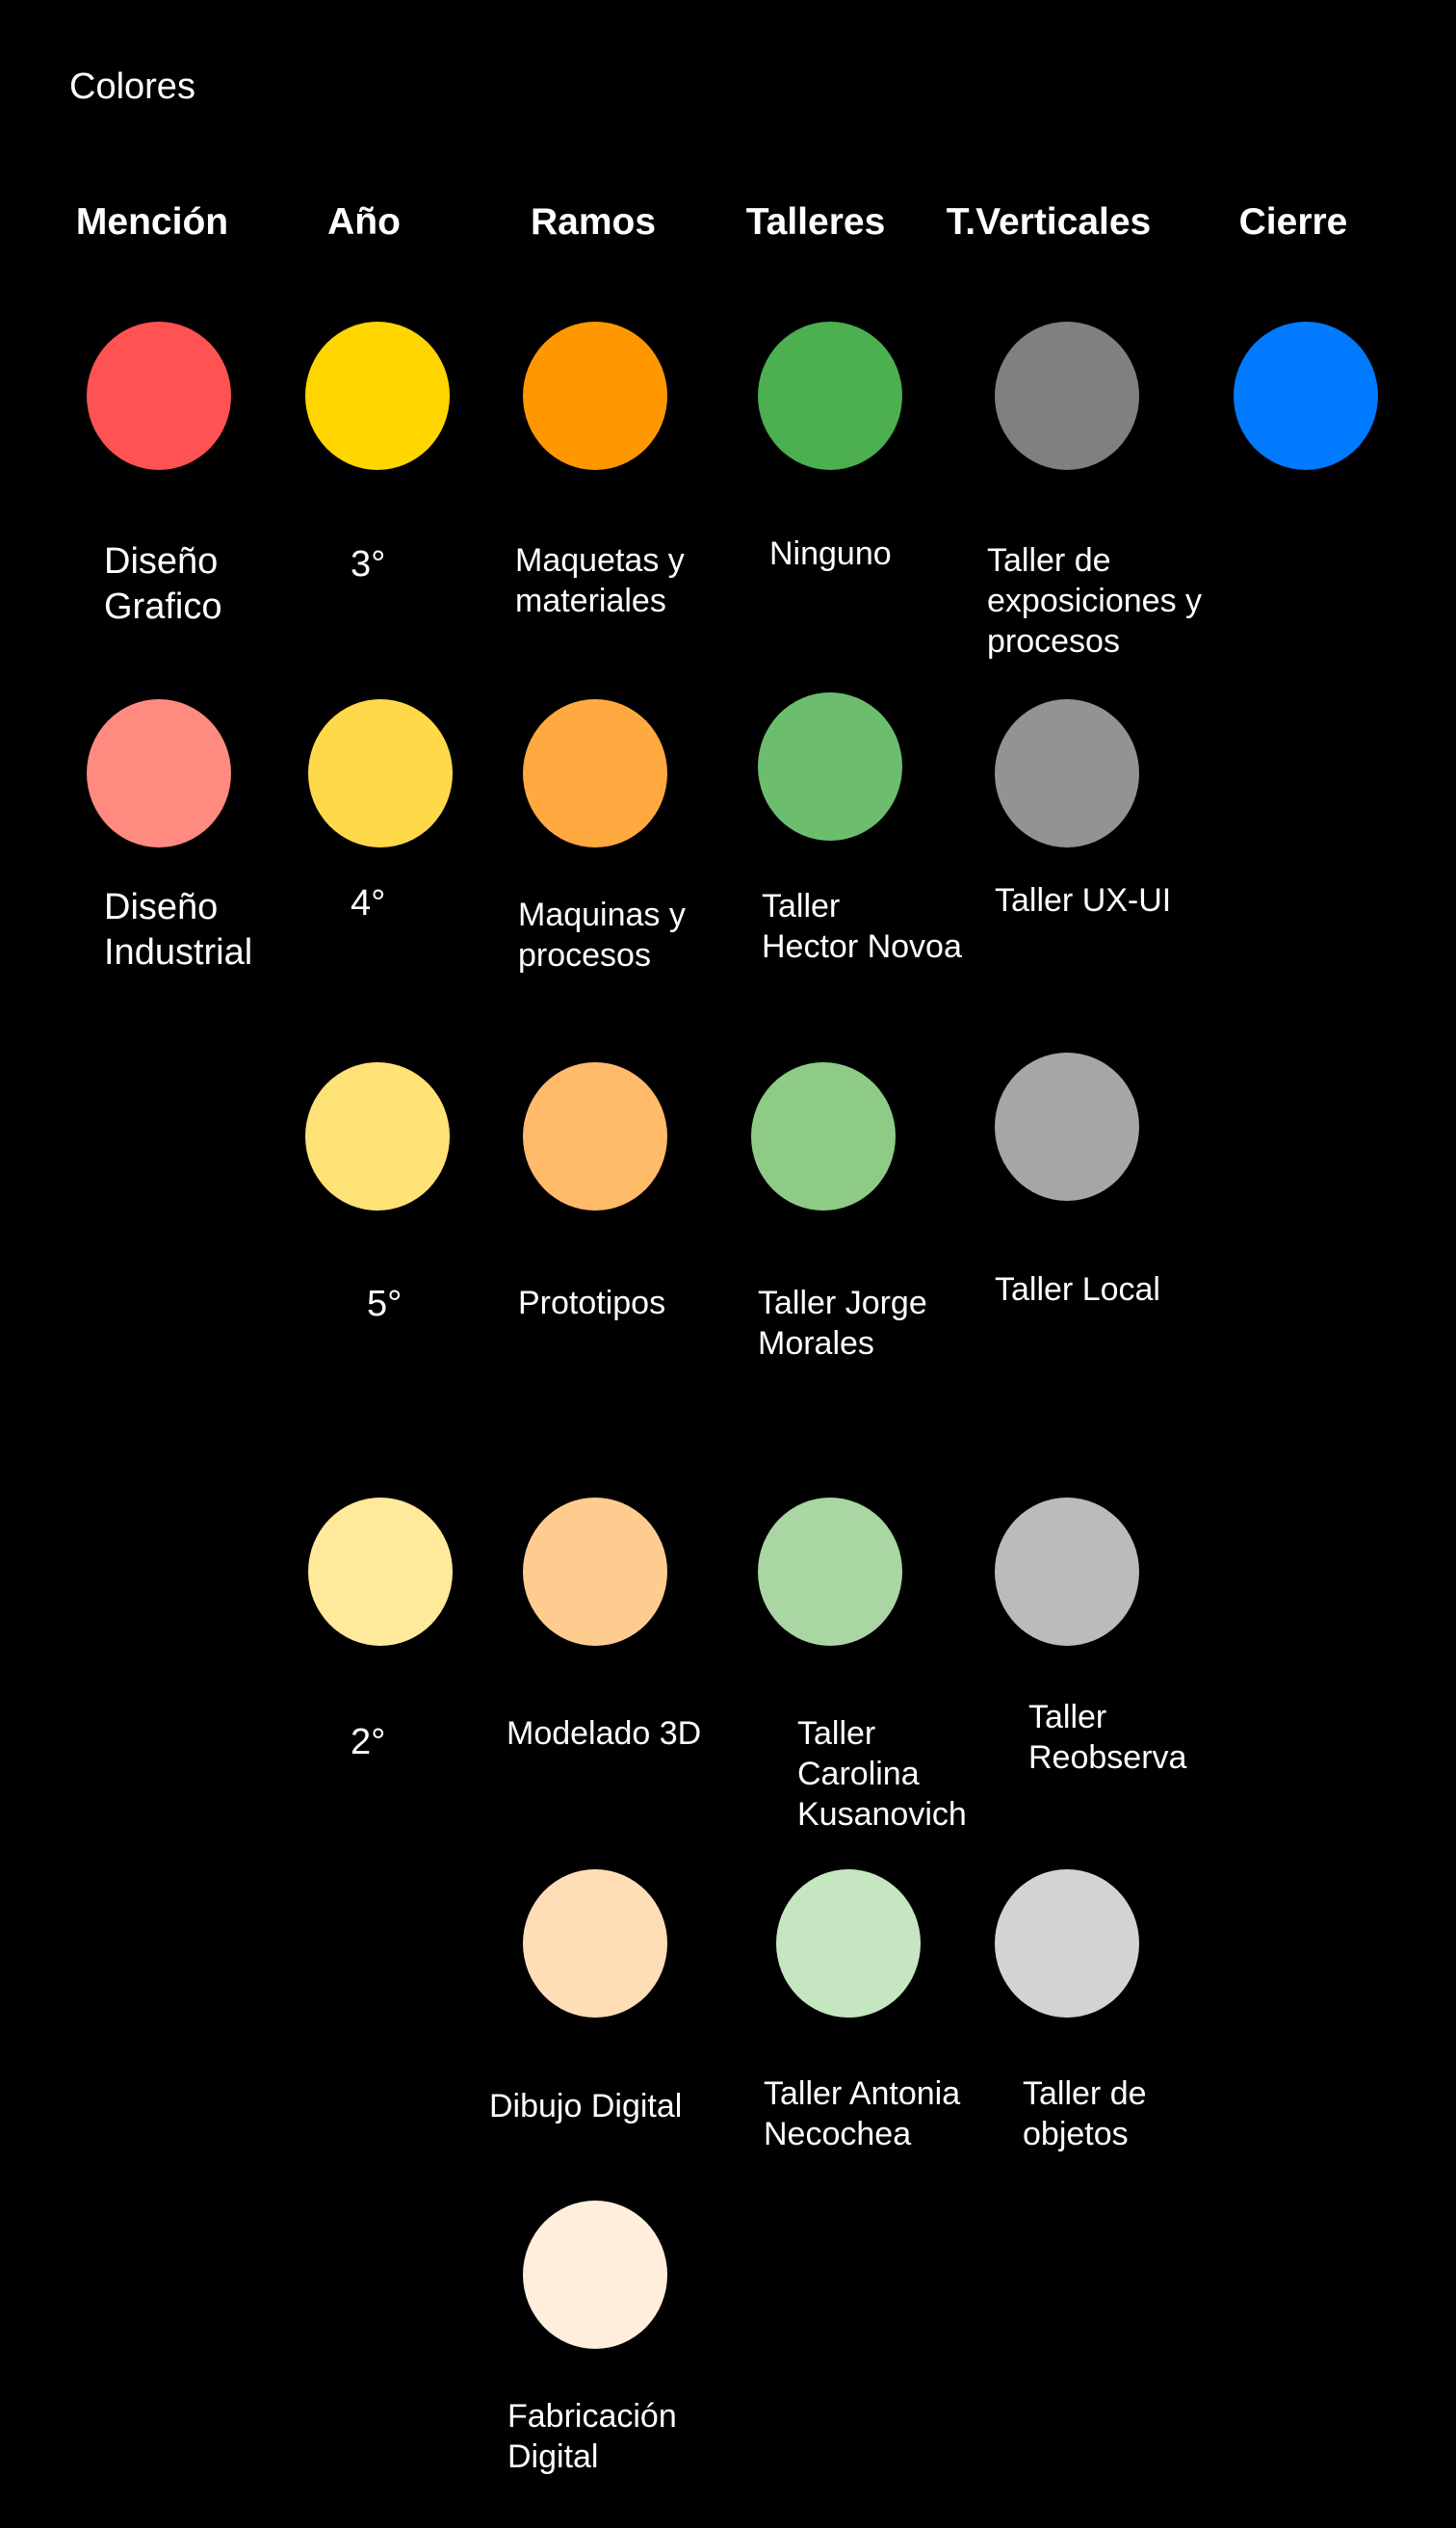 The width and height of the screenshot is (1456, 2528). Describe the element at coordinates (595, 1943) in the screenshot. I see `swatch-ramo-dibujo` at that location.